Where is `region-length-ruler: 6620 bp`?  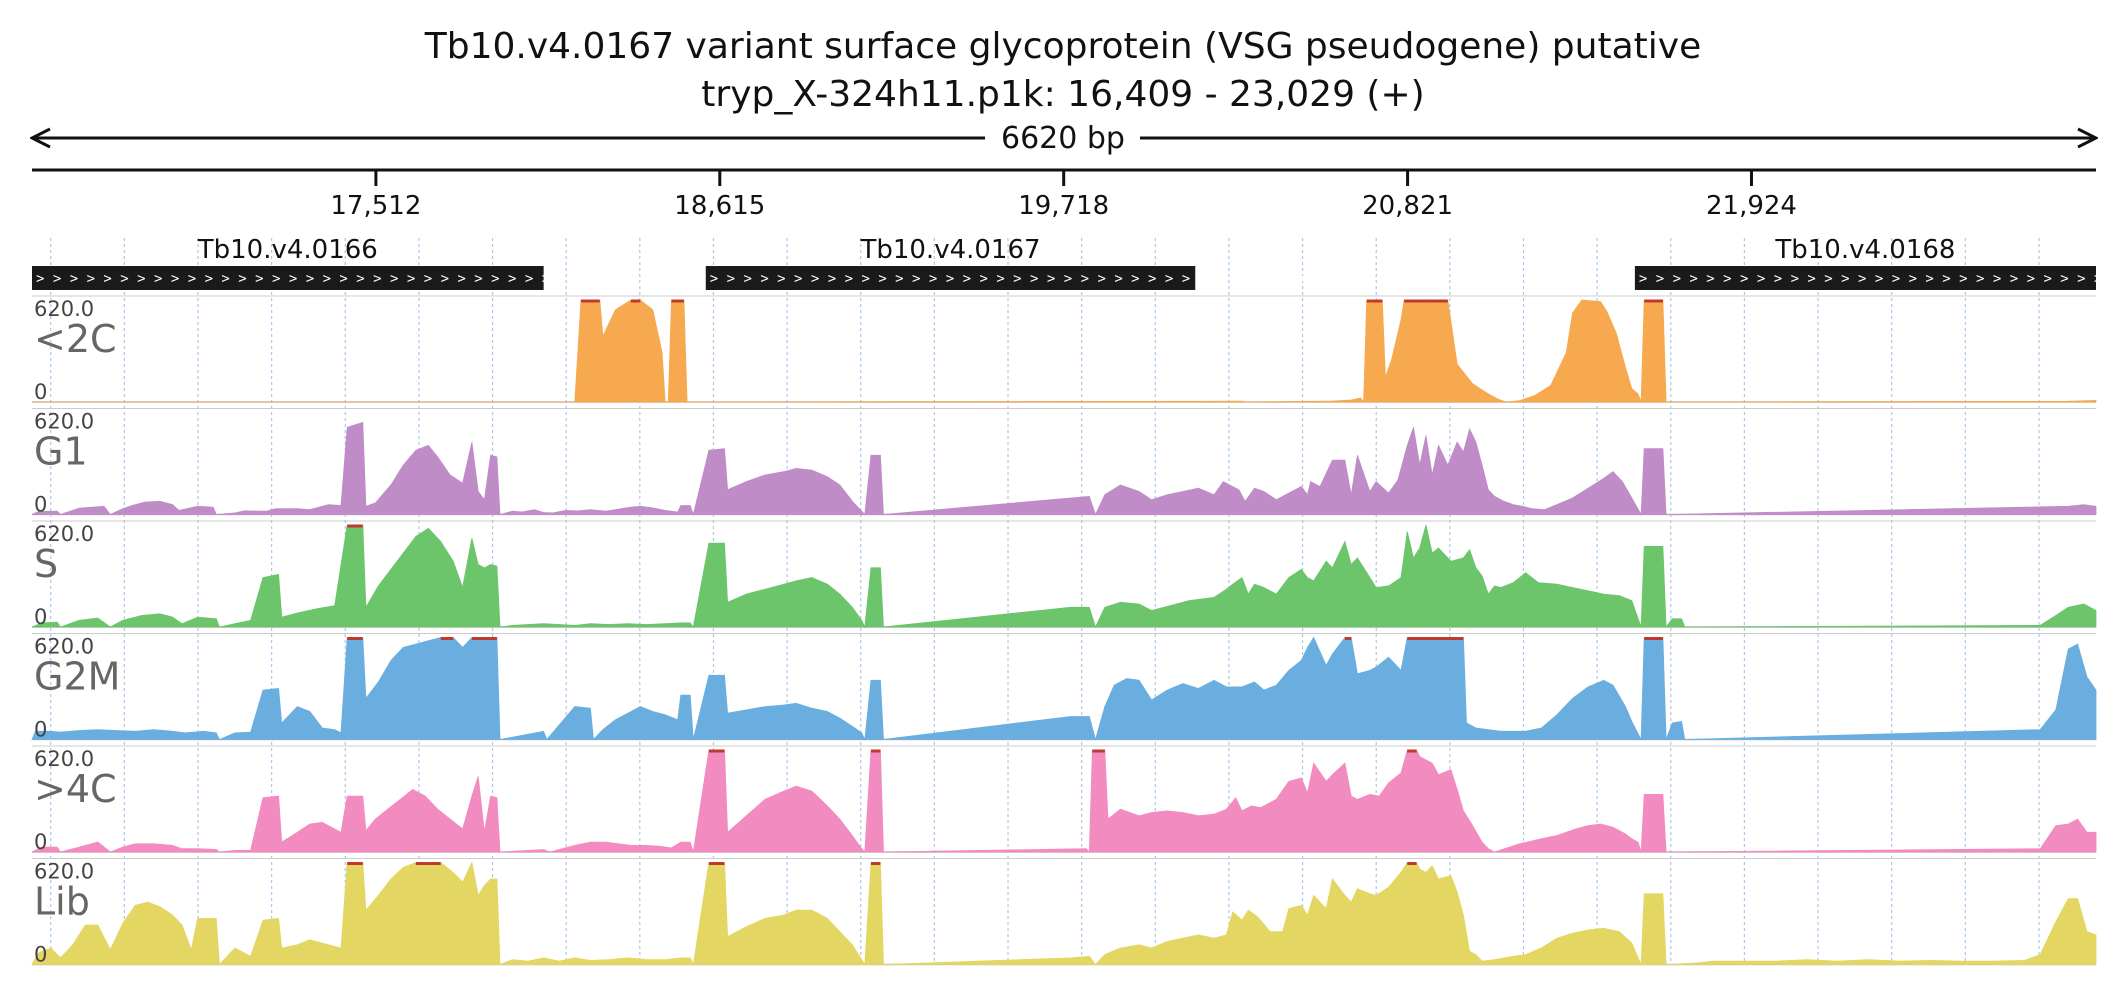 region-length-ruler: 6620 bp is located at coordinates (1064, 138).